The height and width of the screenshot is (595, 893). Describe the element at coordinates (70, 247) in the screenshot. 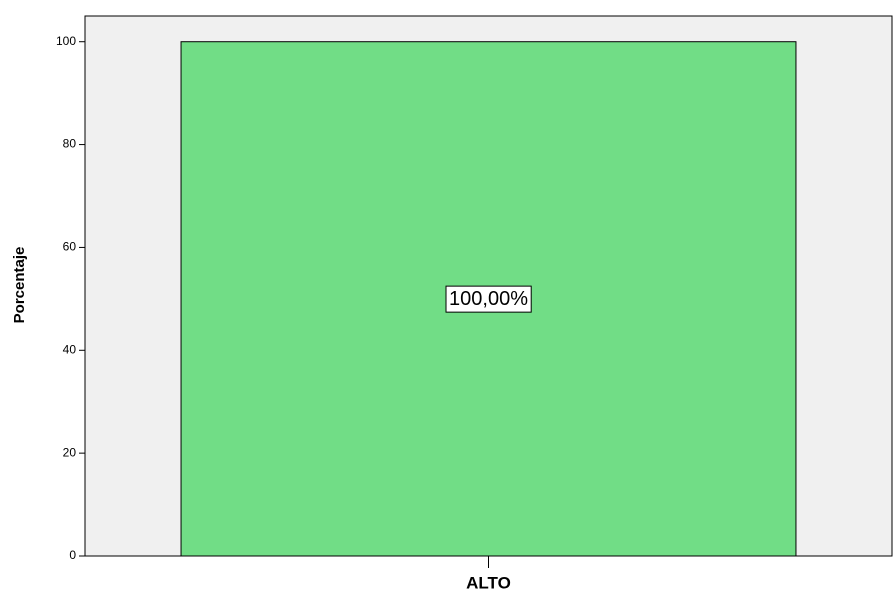

I see `y-tick-label: 60` at that location.